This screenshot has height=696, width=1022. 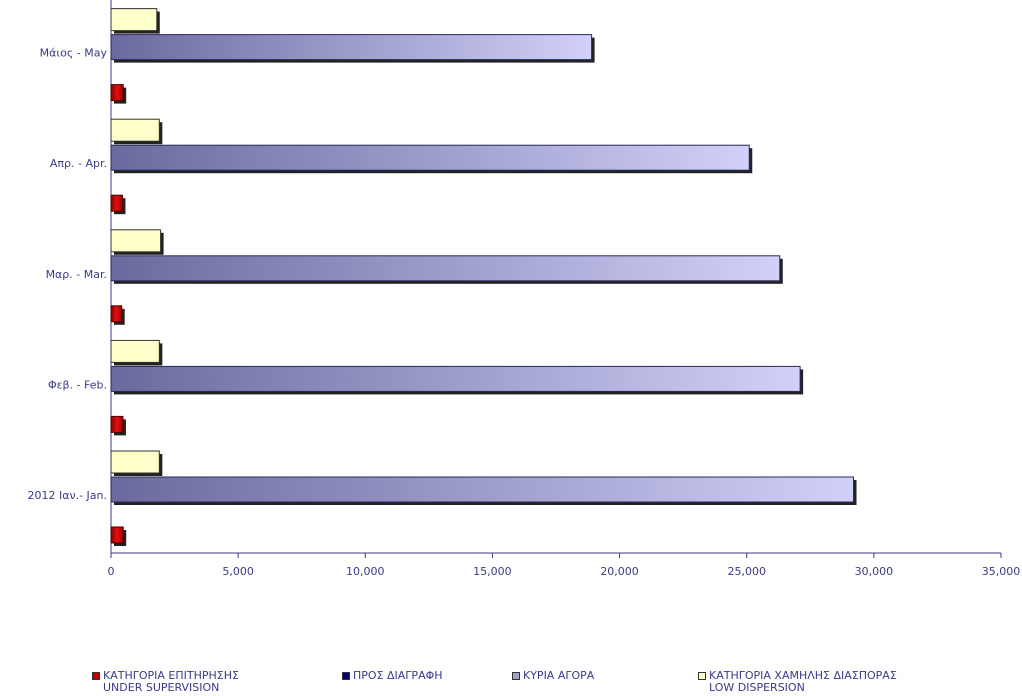 I want to click on legend-label-for-deletion: ΠΡΟΣ ΔΙΑΓΡΑΦΗ, so click(x=398, y=675).